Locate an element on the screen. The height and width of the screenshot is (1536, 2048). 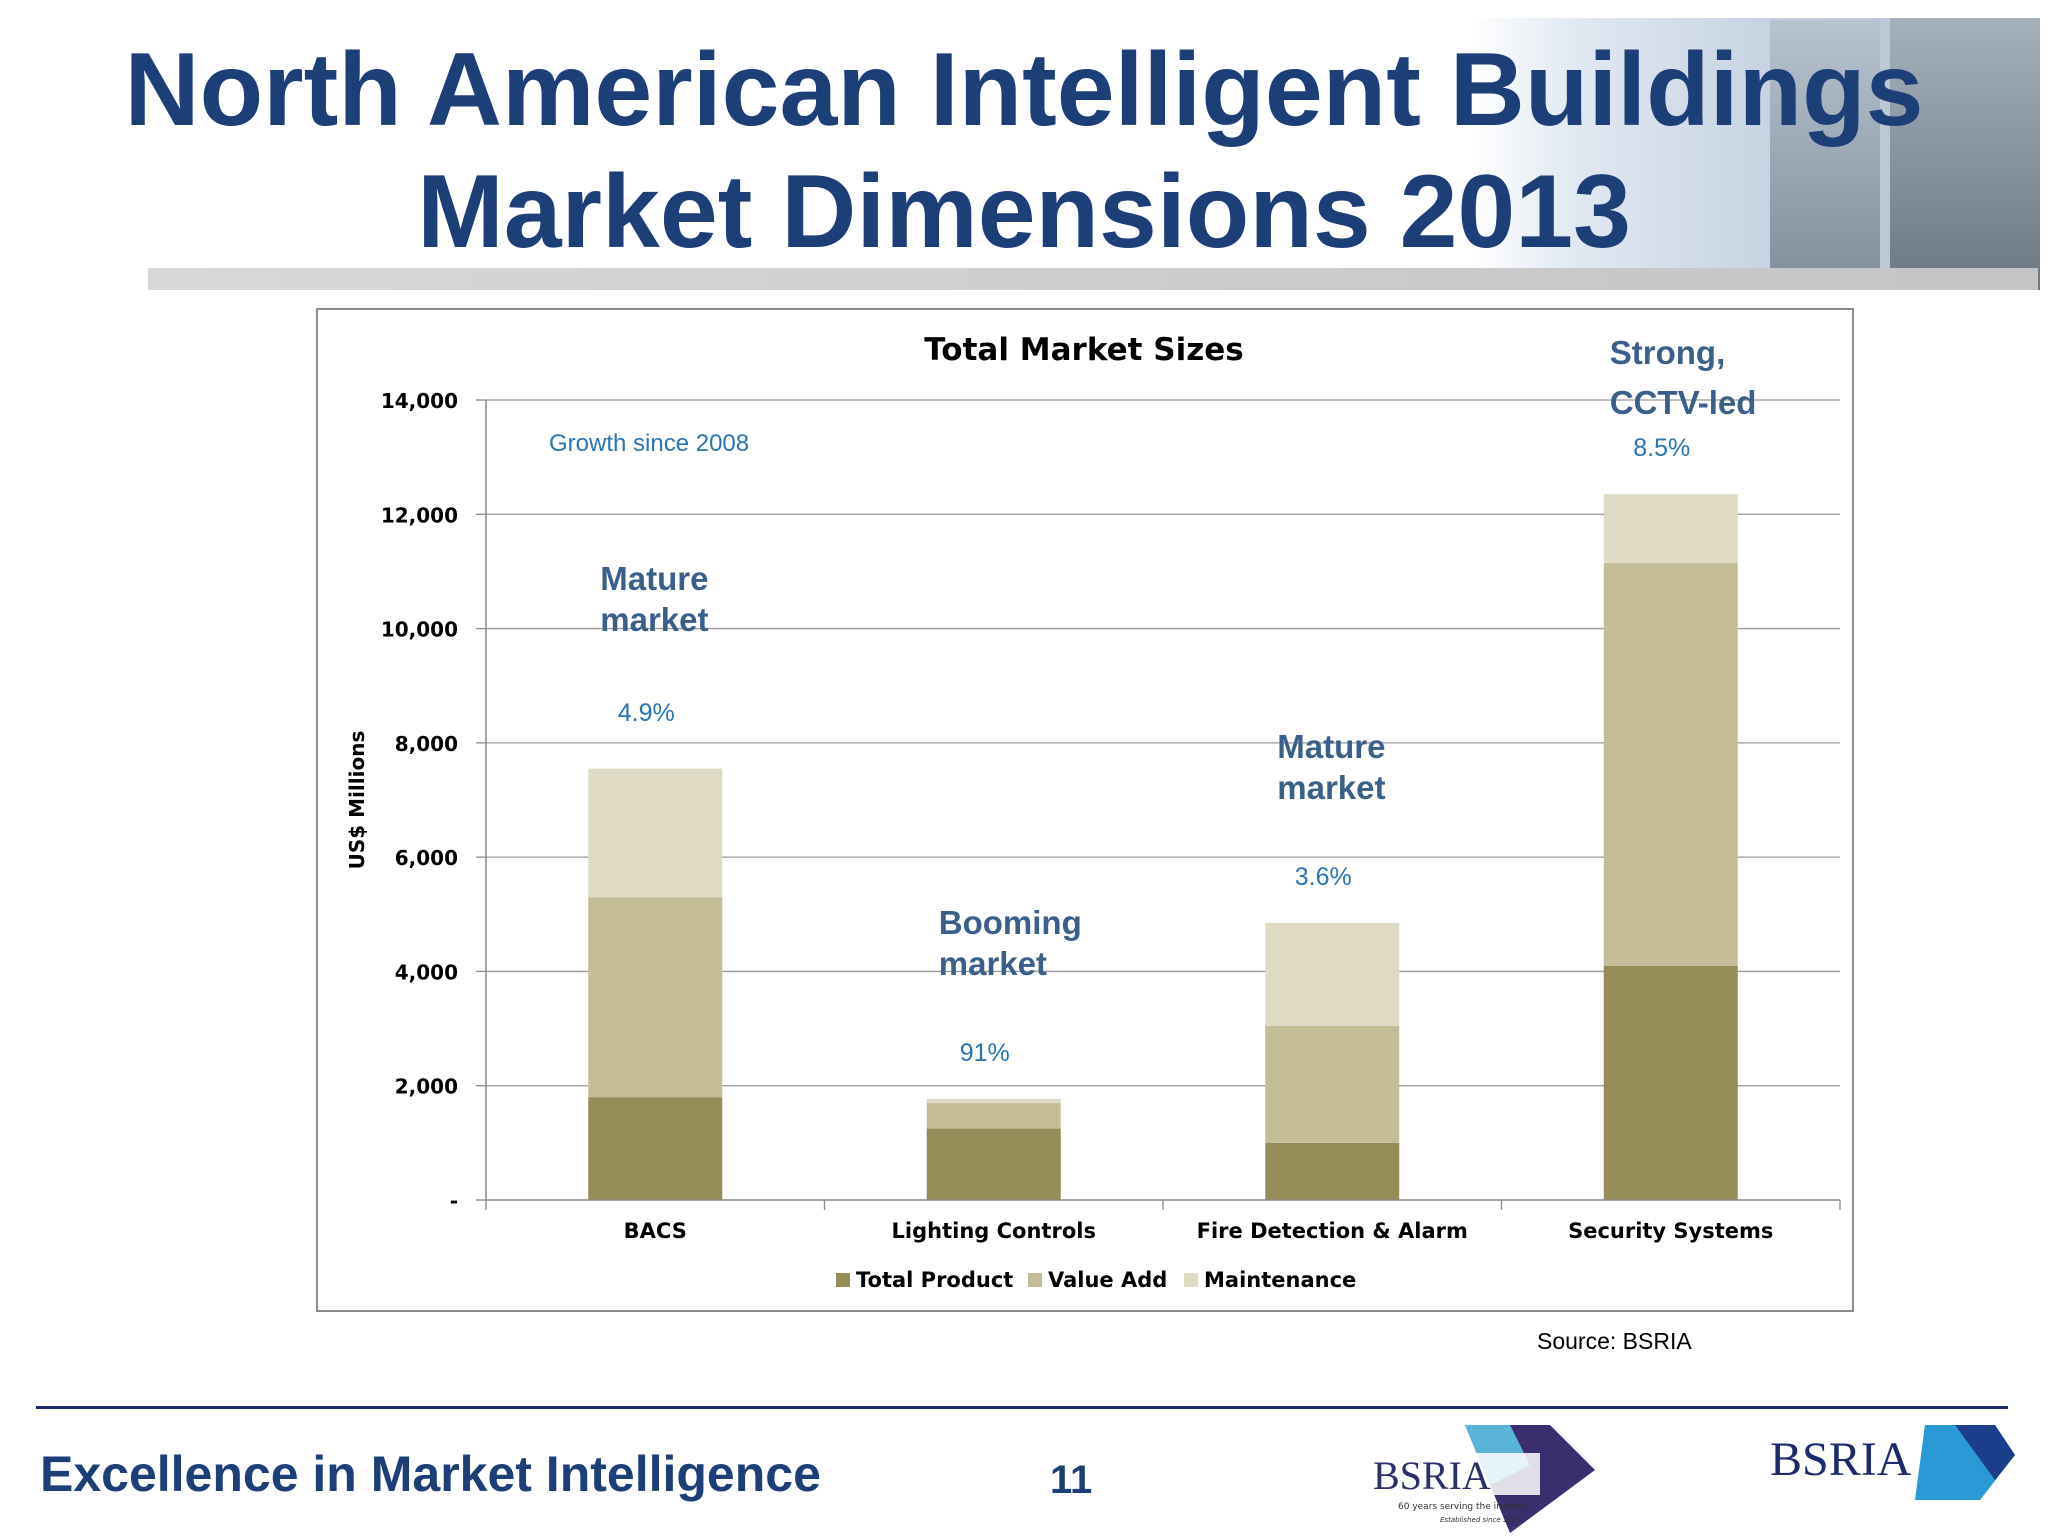
y-tick-label: 6,000 is located at coordinates (426, 858).